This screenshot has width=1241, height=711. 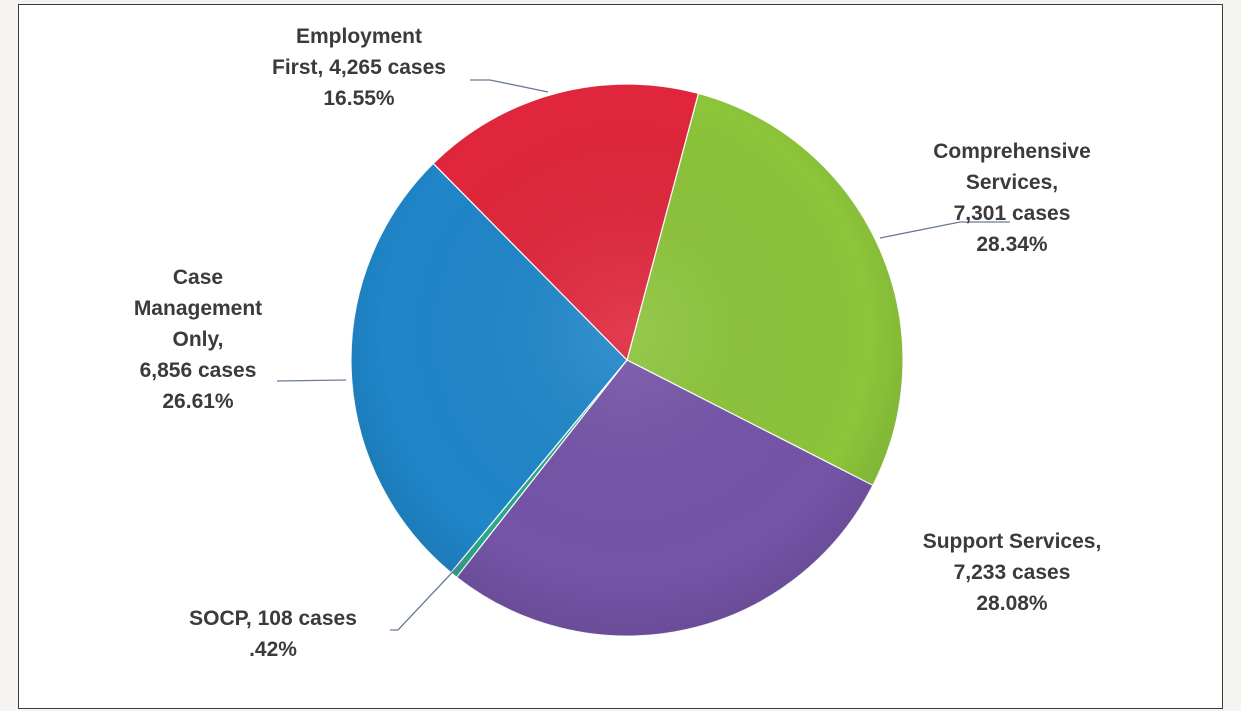 What do you see at coordinates (198, 401) in the screenshot?
I see `data-label-line: 26.61%` at bounding box center [198, 401].